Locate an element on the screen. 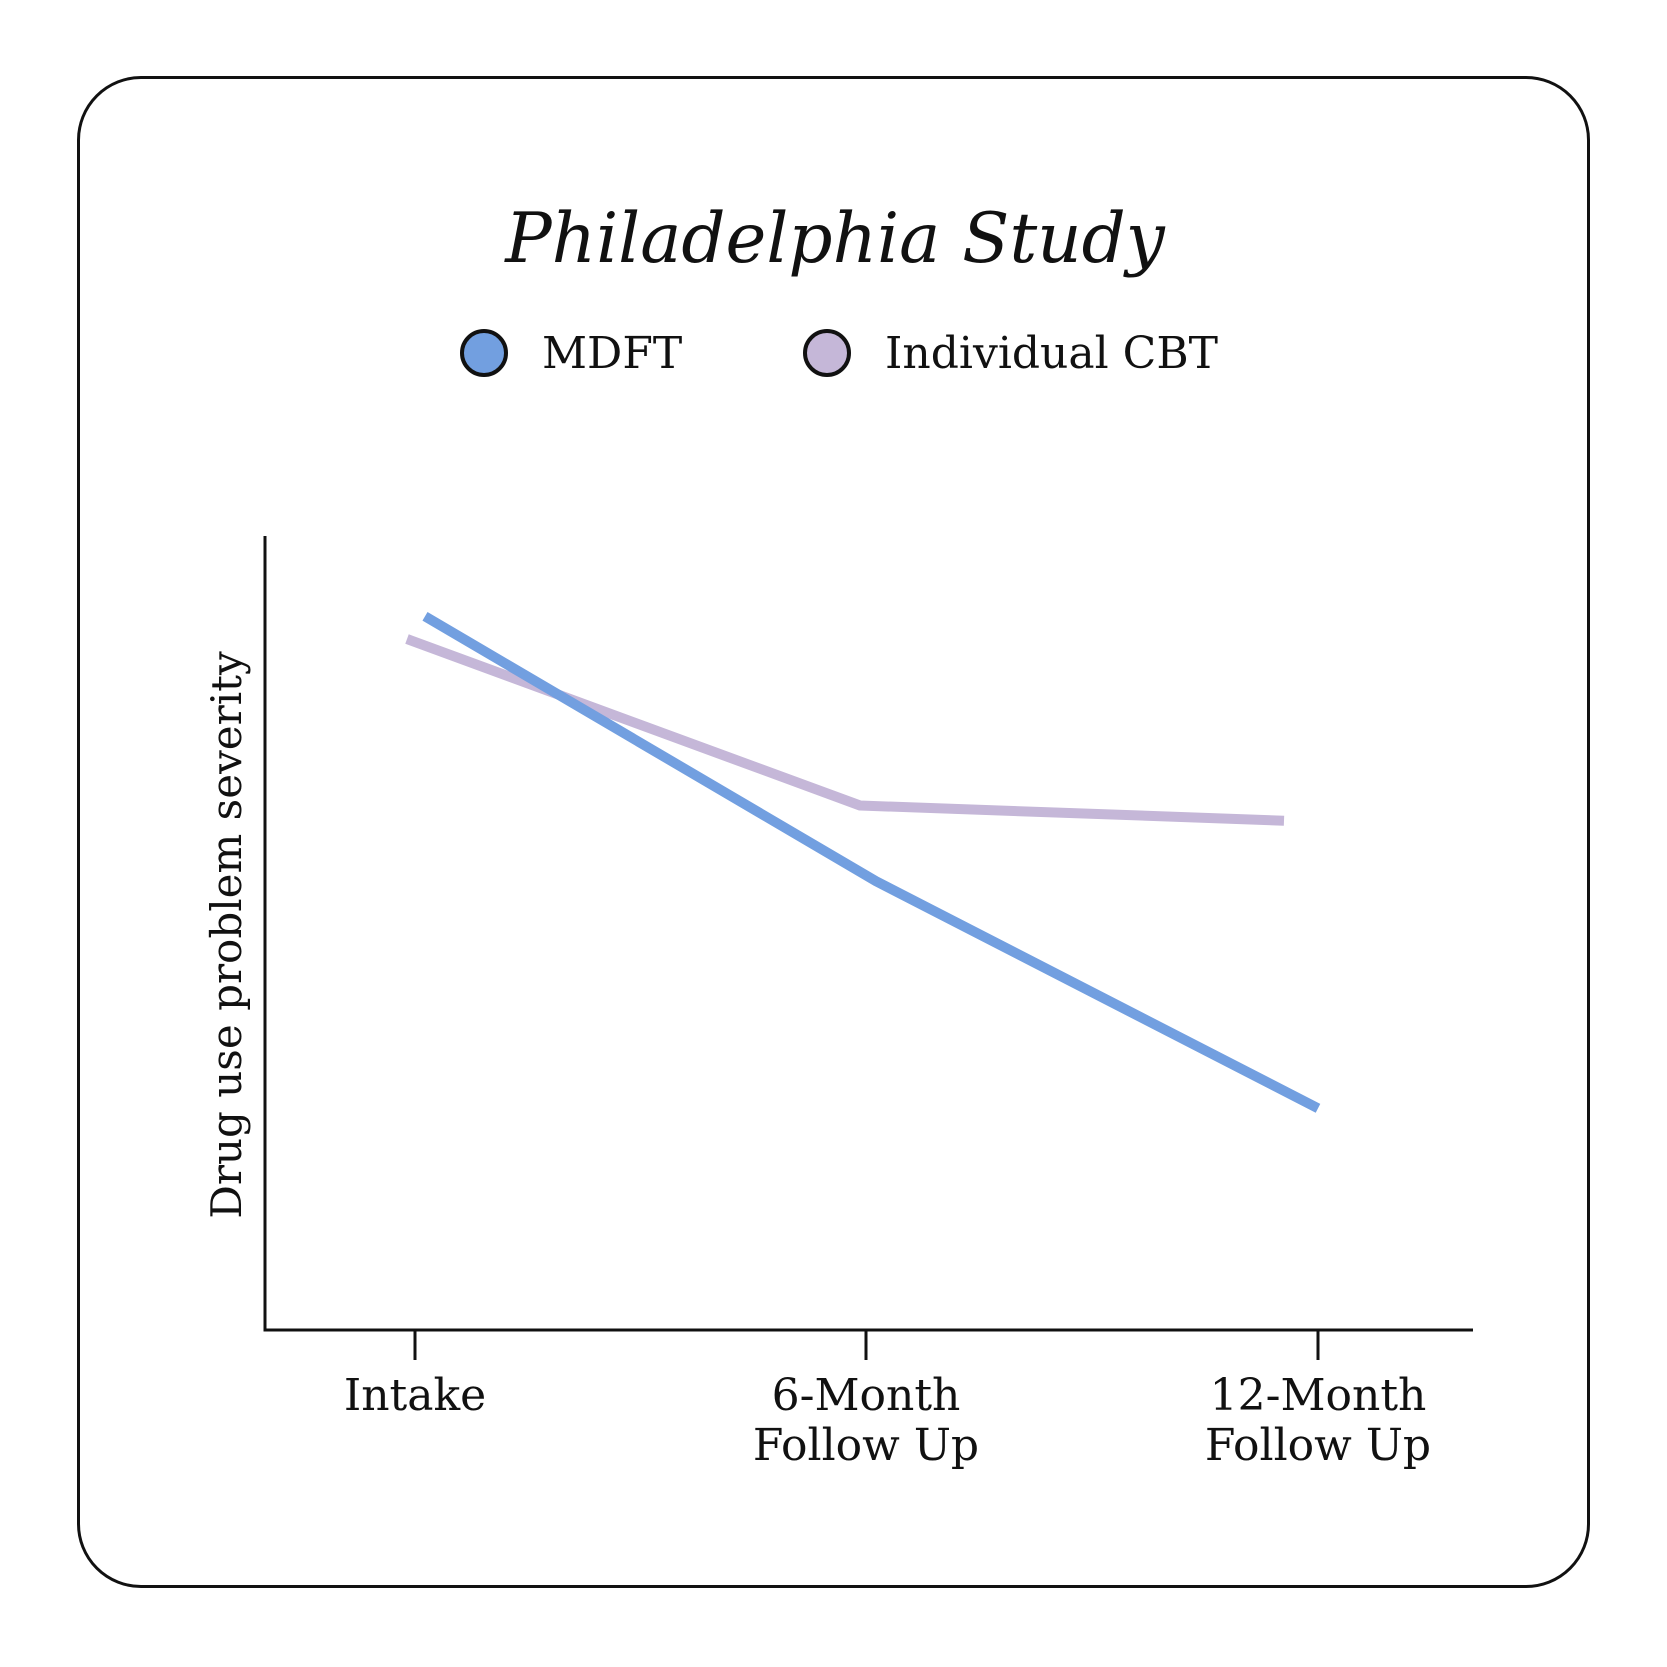 This screenshot has width=1667, height=1667. y-axis-label: Drug use problem severity is located at coordinates (226, 935).